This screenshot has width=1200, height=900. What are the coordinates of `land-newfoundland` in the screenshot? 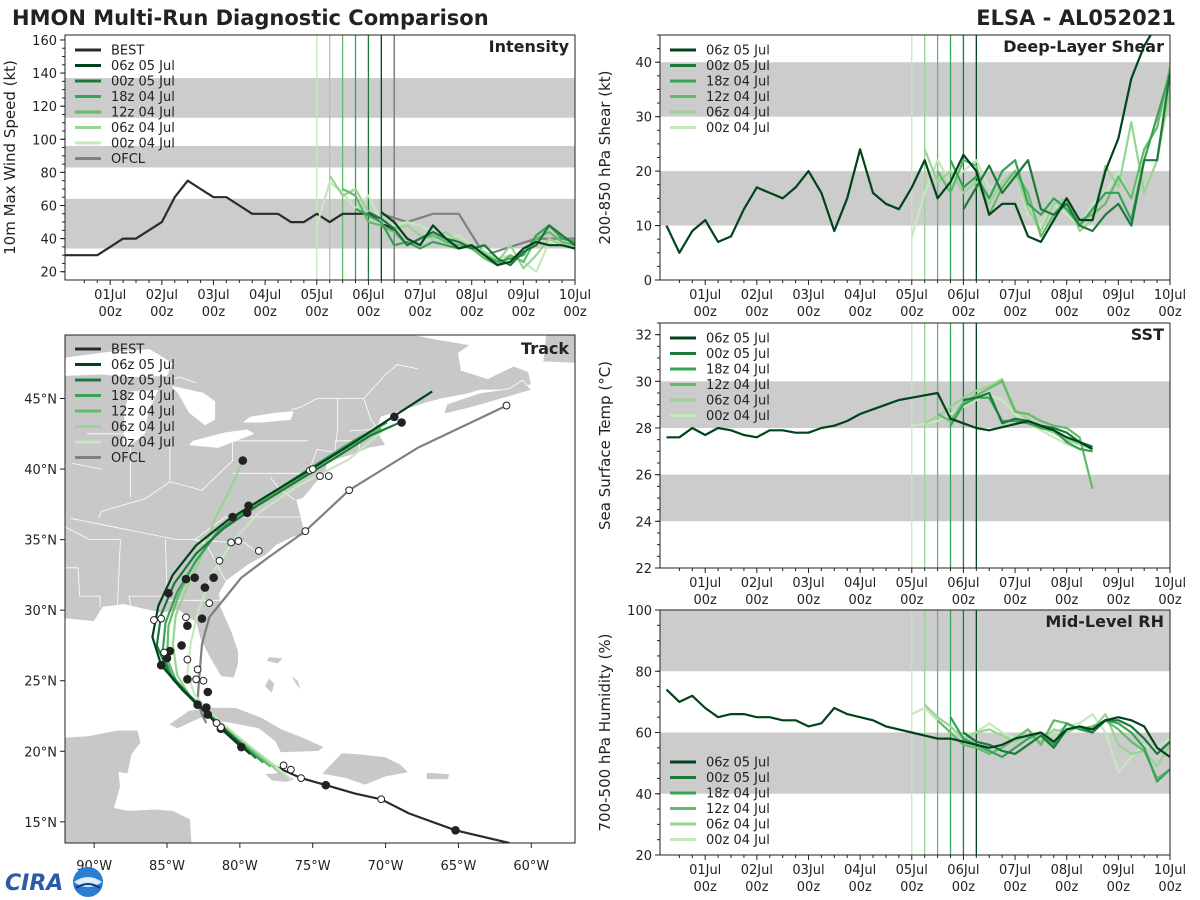 It's located at (558, 349).